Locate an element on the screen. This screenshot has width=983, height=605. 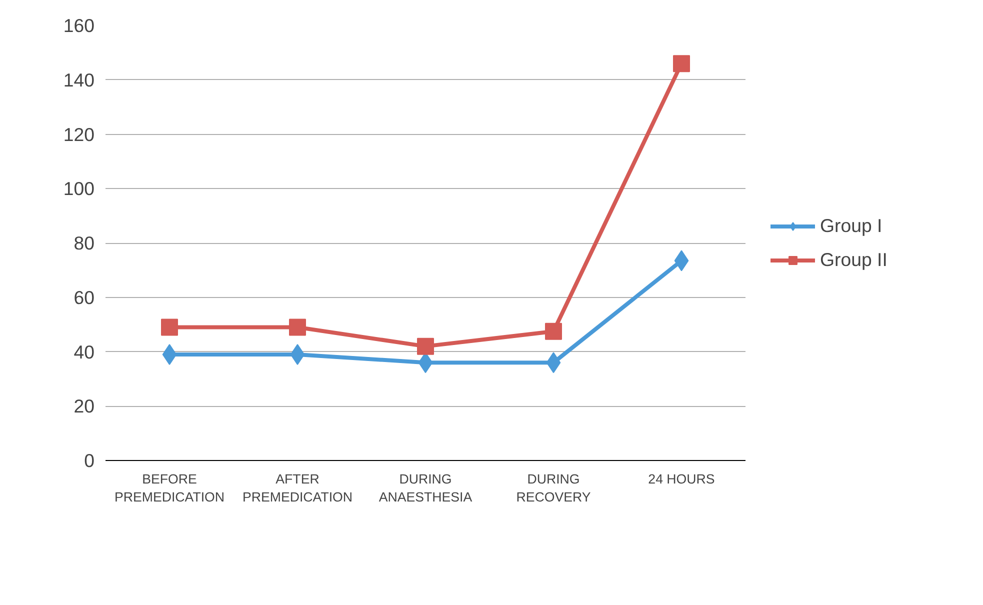
legend-label: Group II is located at coordinates (854, 259).